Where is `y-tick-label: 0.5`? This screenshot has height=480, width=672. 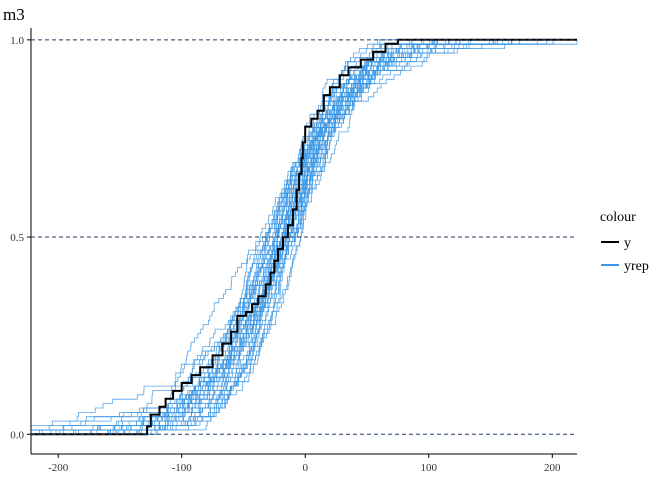
y-tick-label: 0.5 is located at coordinates (17, 238).